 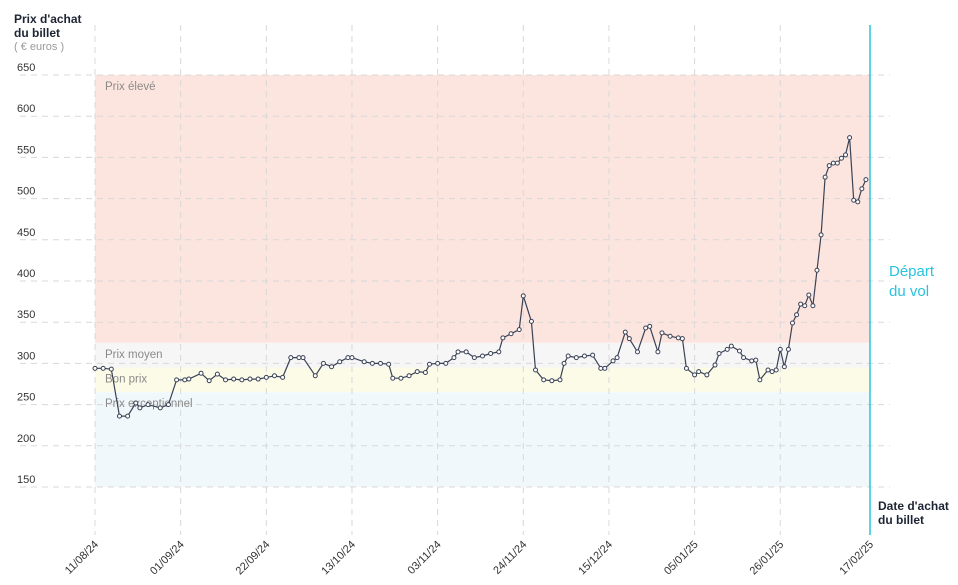 I want to click on x-tick-label: 13/10/24, so click(x=338, y=558).